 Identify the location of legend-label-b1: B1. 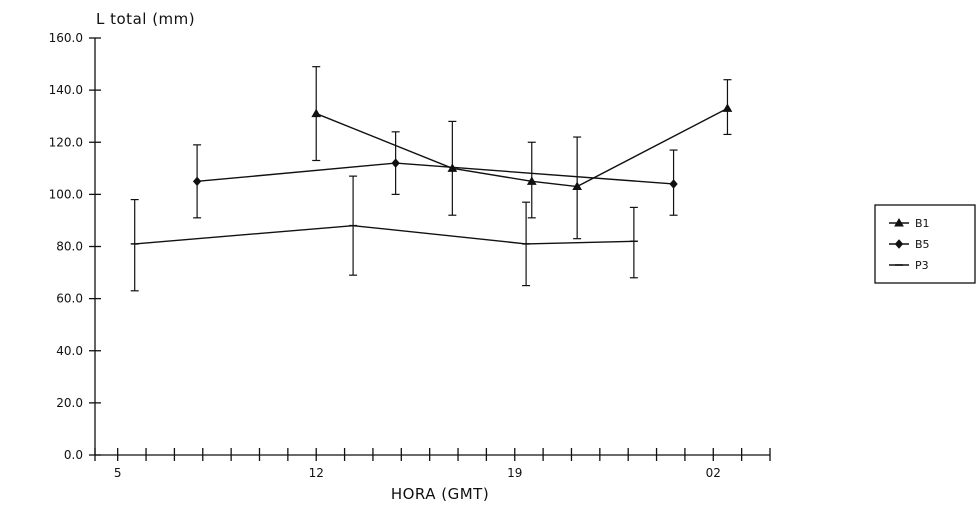
(922, 223).